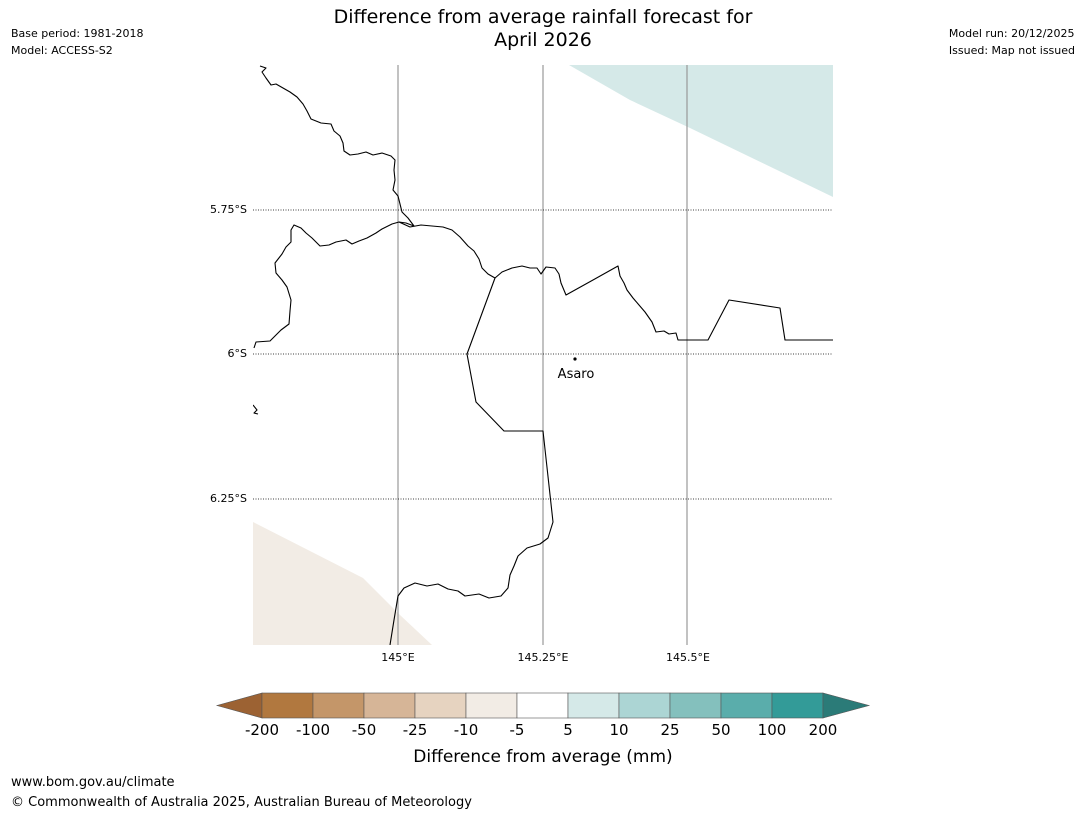 The image size is (1085, 816). I want to click on lat-label-6-25: 6.25°S, so click(228, 498).